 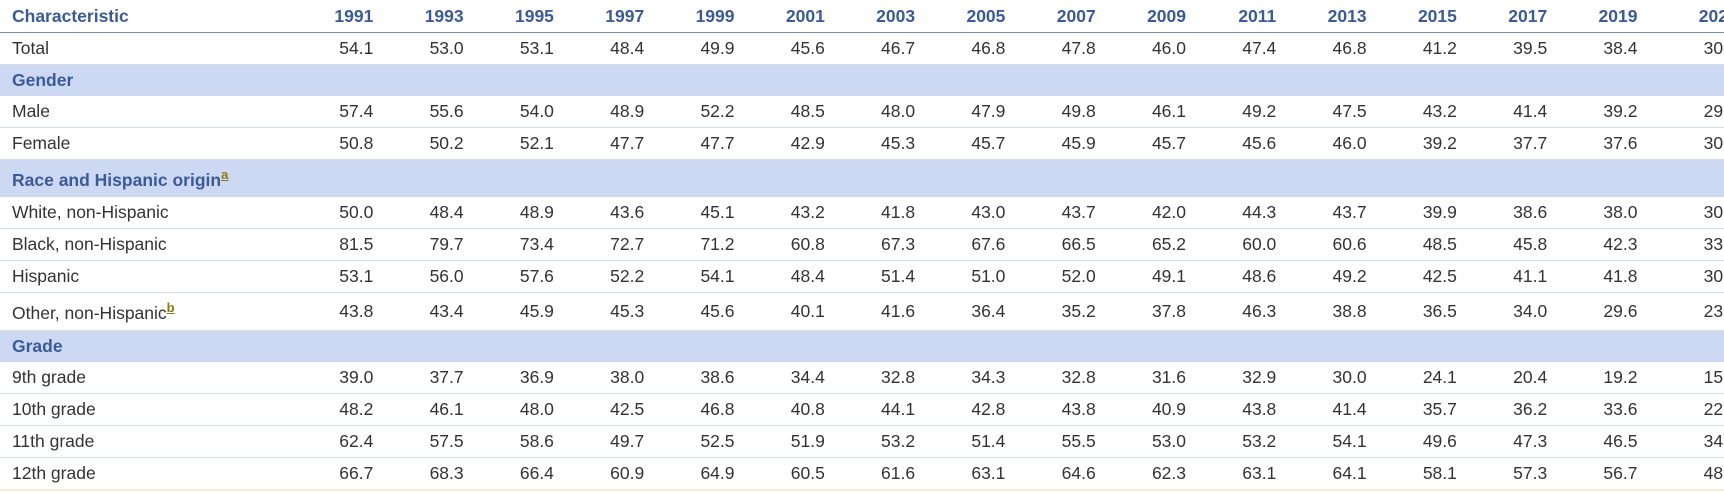 I want to click on cell: 48.0, so click(x=515, y=409).